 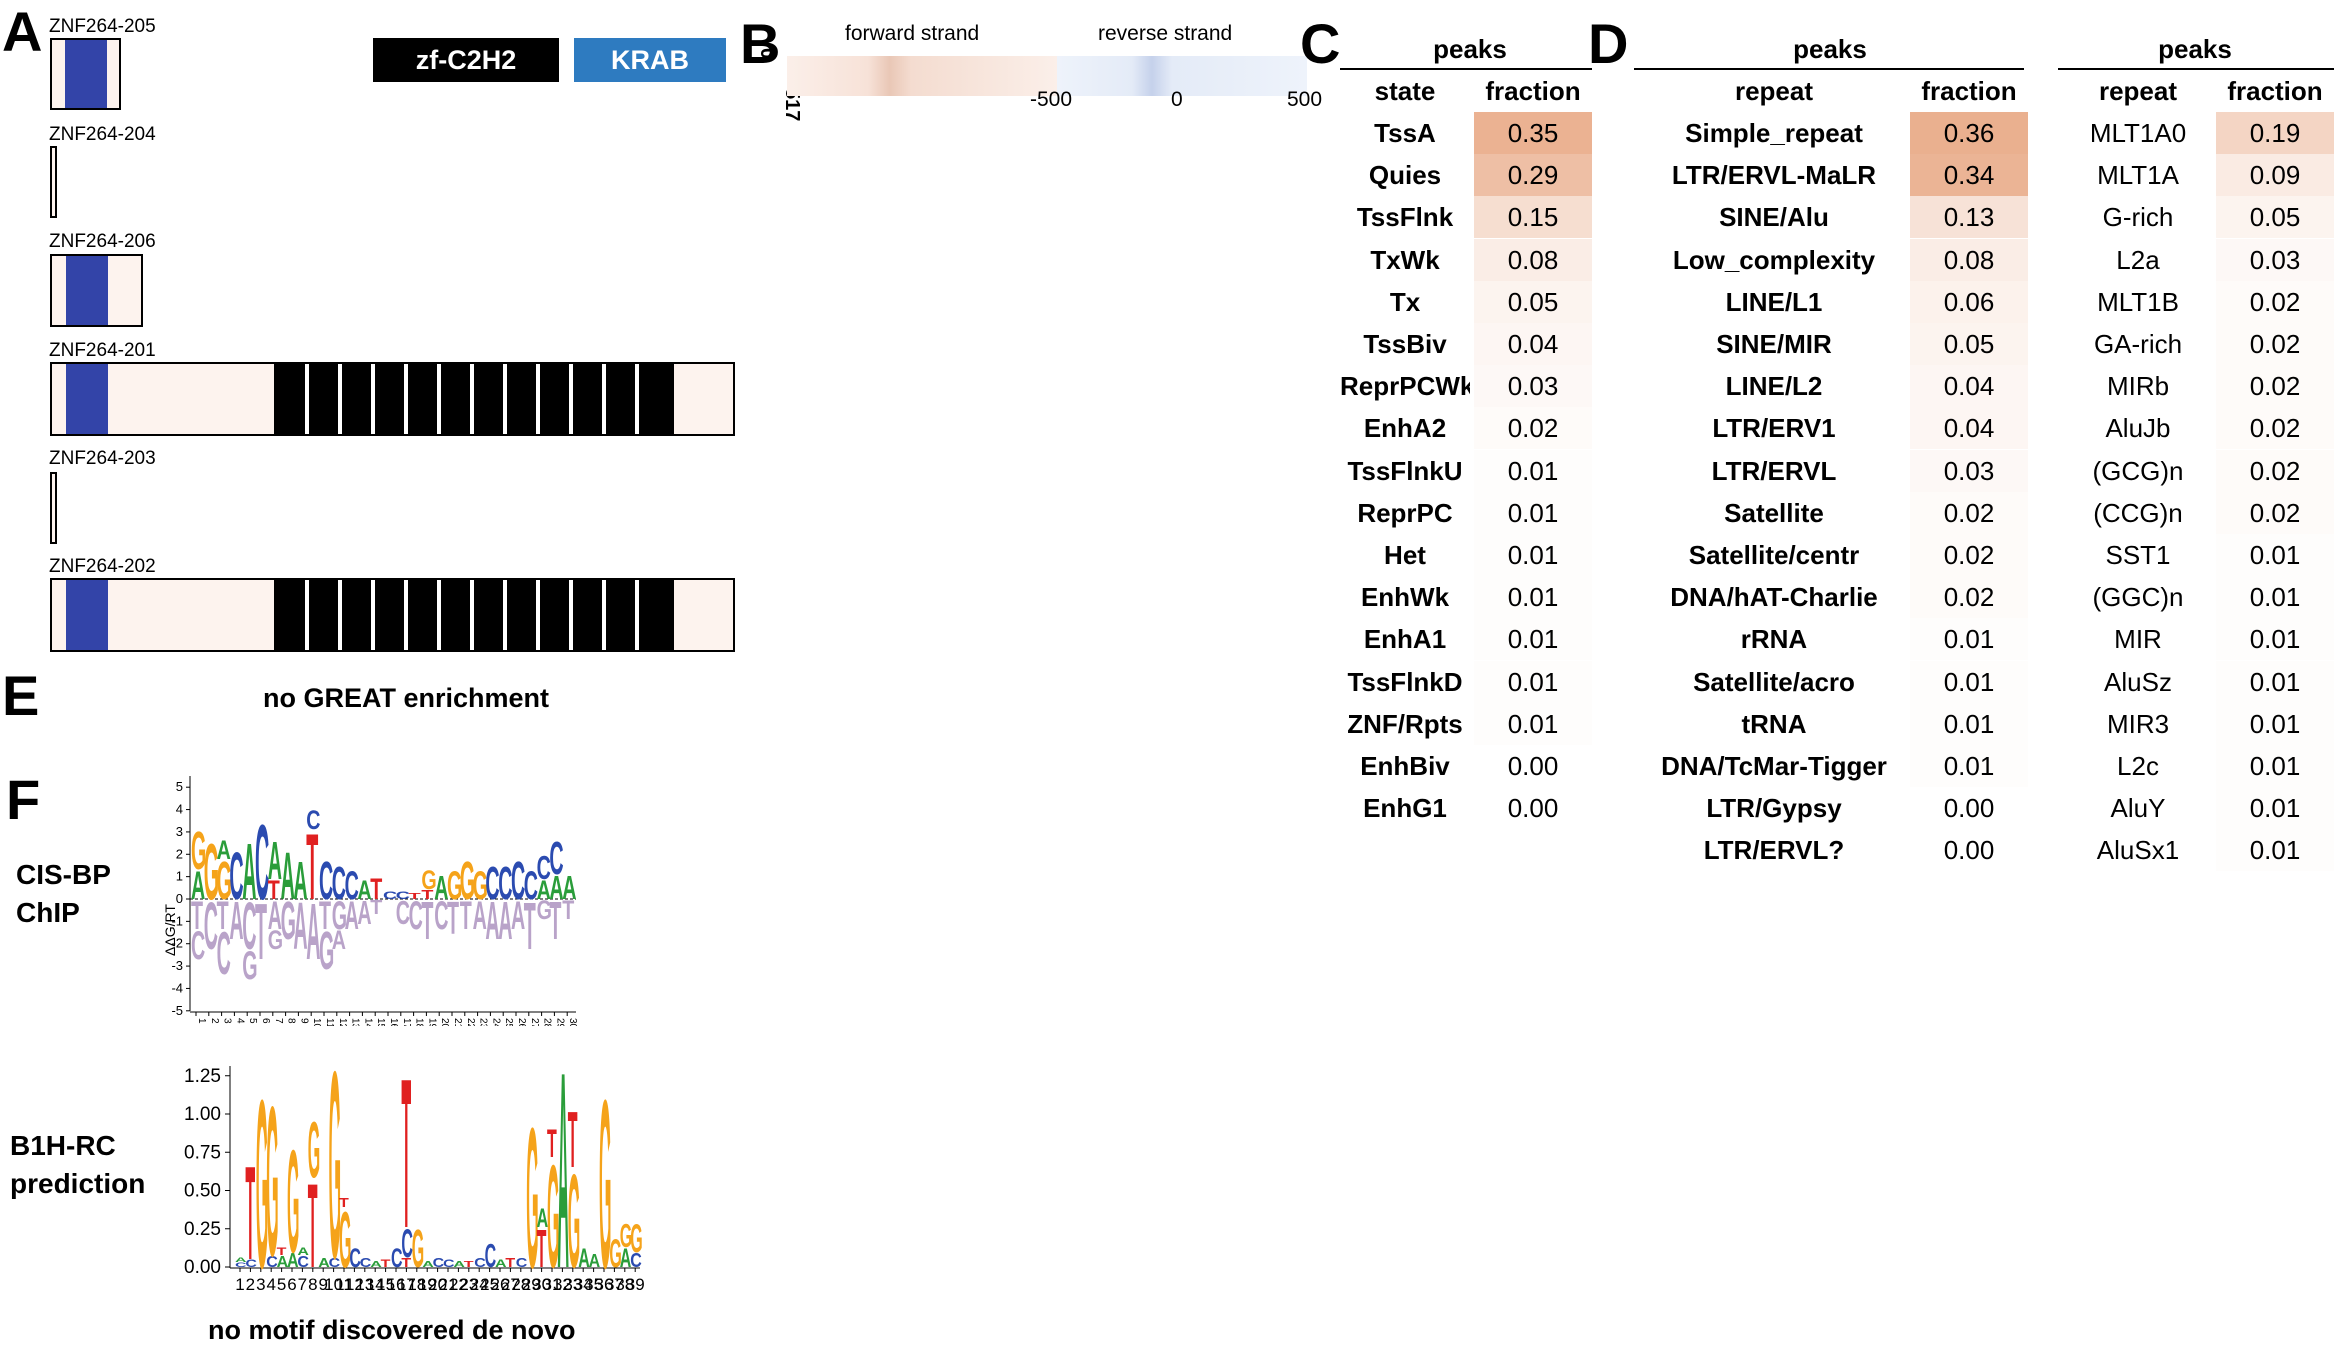 What do you see at coordinates (1774, 428) in the screenshot?
I see `table-row-label: LTR/ERV1` at bounding box center [1774, 428].